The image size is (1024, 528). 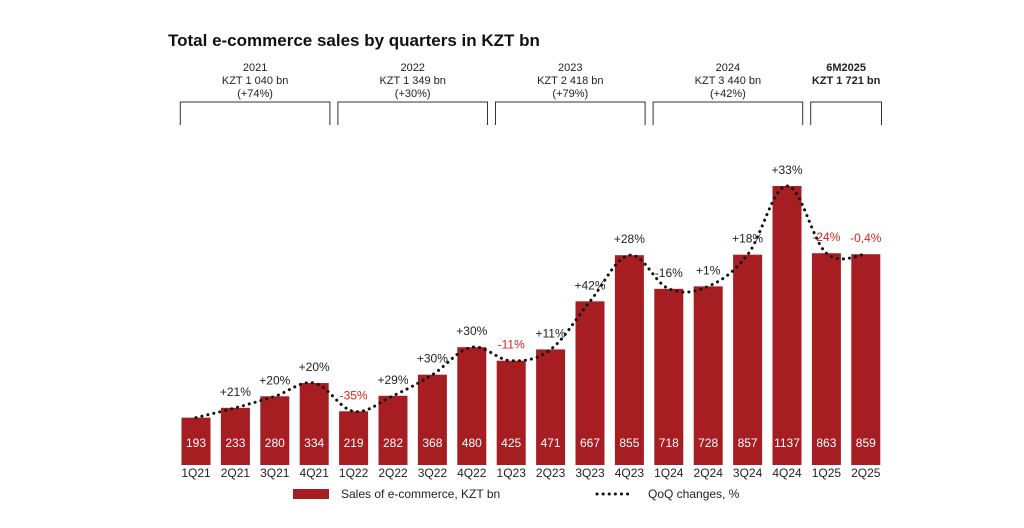 What do you see at coordinates (314, 443) in the screenshot?
I see `value-label-4Q21: 334` at bounding box center [314, 443].